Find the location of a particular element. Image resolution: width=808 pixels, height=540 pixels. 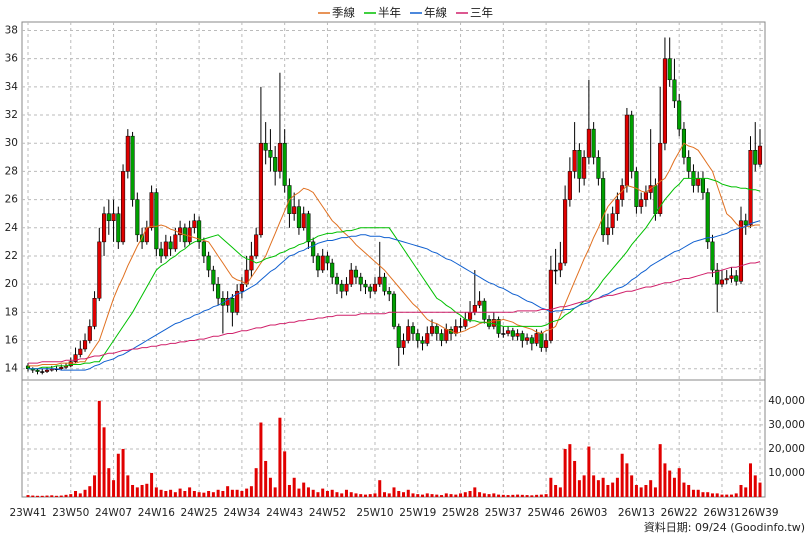

x-tick-label: 26W31 is located at coordinates (721, 513).